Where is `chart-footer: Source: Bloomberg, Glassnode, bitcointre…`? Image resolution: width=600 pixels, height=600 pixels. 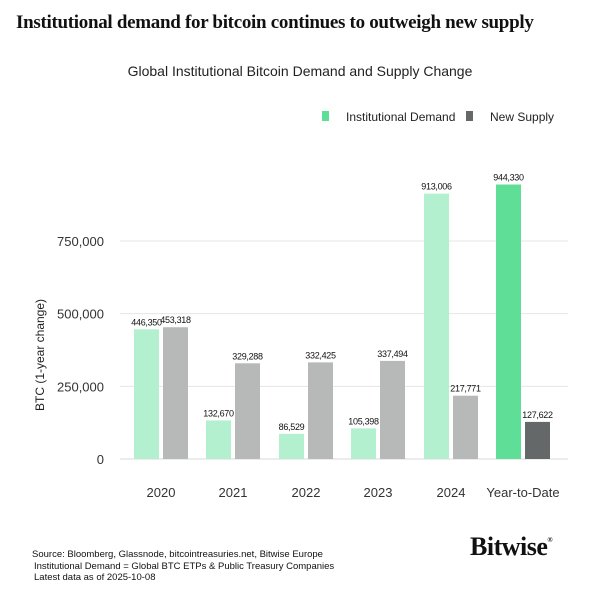 chart-footer: Source: Bloomberg, Glassnode, bitcointre… is located at coordinates (183, 566).